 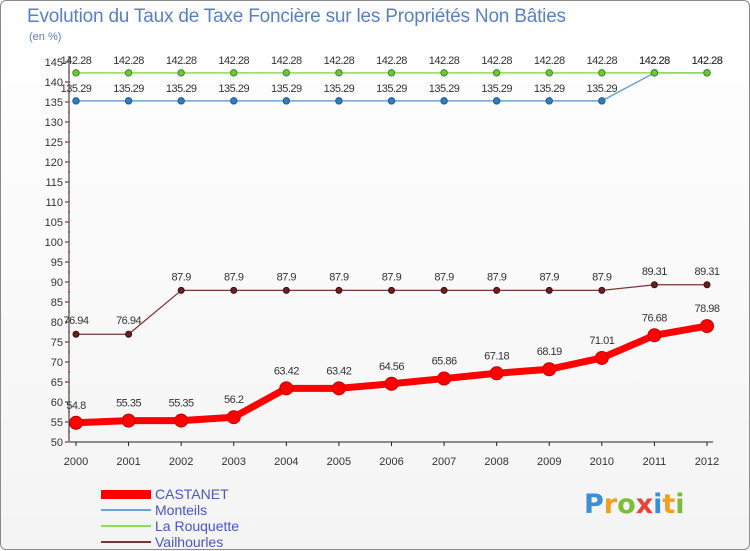 I want to click on legend-swatch-castanet, so click(x=126, y=494).